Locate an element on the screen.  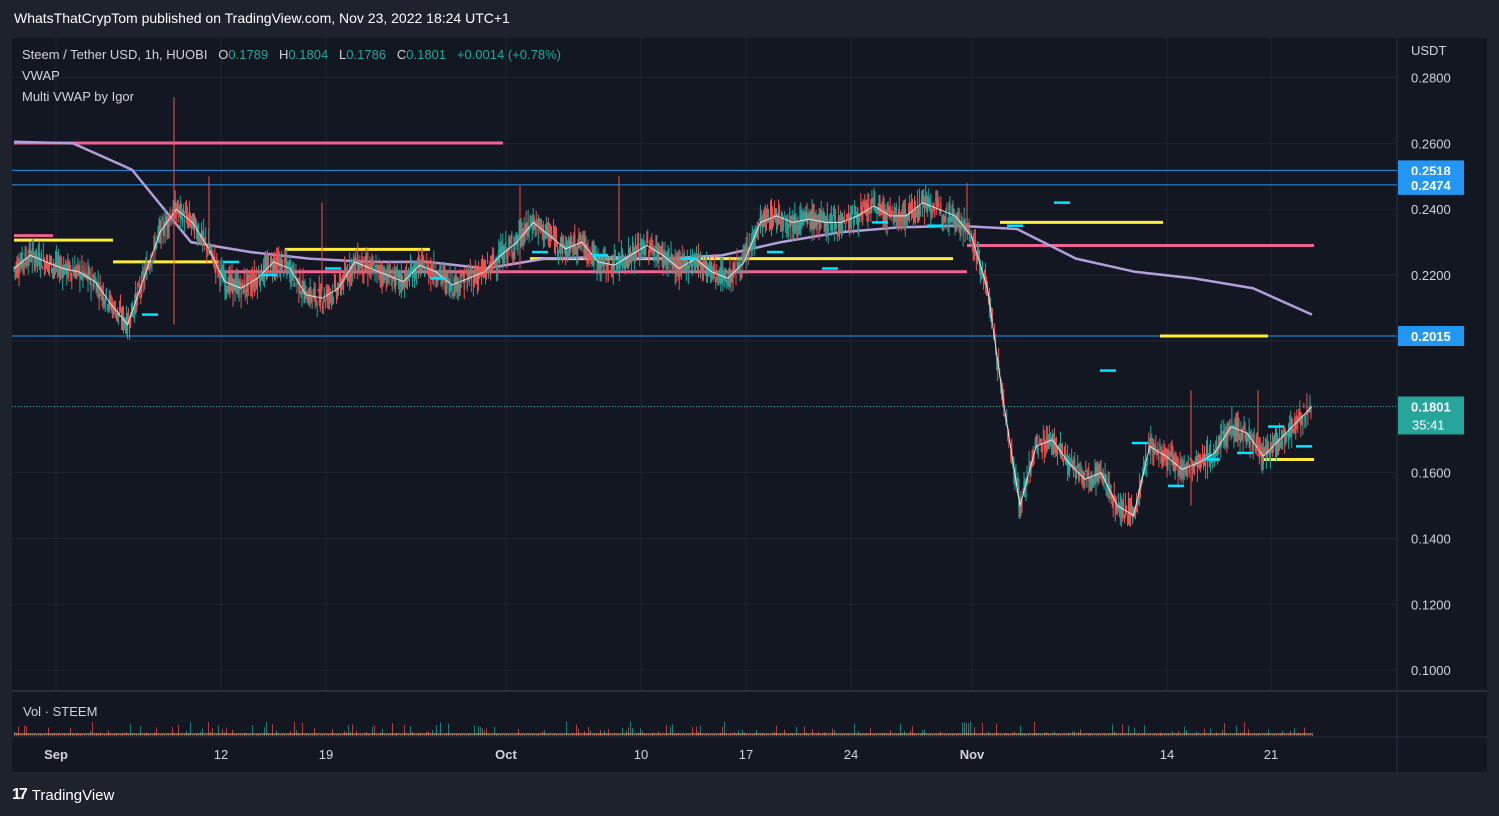
volume-label: Vol · STEEM is located at coordinates (60, 711).